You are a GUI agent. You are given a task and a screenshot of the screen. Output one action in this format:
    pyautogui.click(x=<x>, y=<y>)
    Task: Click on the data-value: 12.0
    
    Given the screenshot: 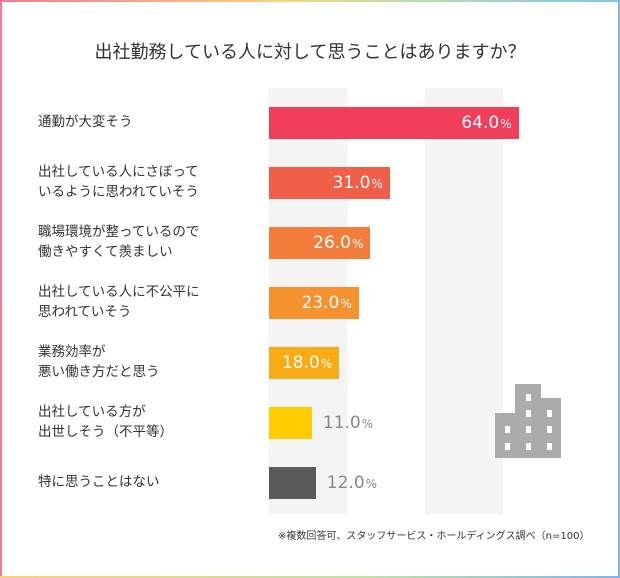 What is the action you would take?
    pyautogui.click(x=345, y=483)
    